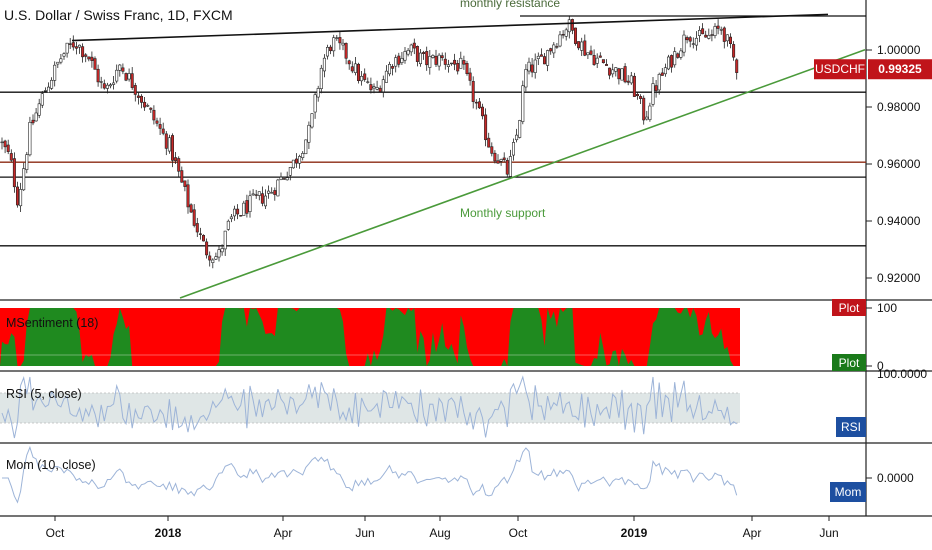 Image resolution: width=932 pixels, height=550 pixels. I want to click on mom-badge-bg, so click(848, 492).